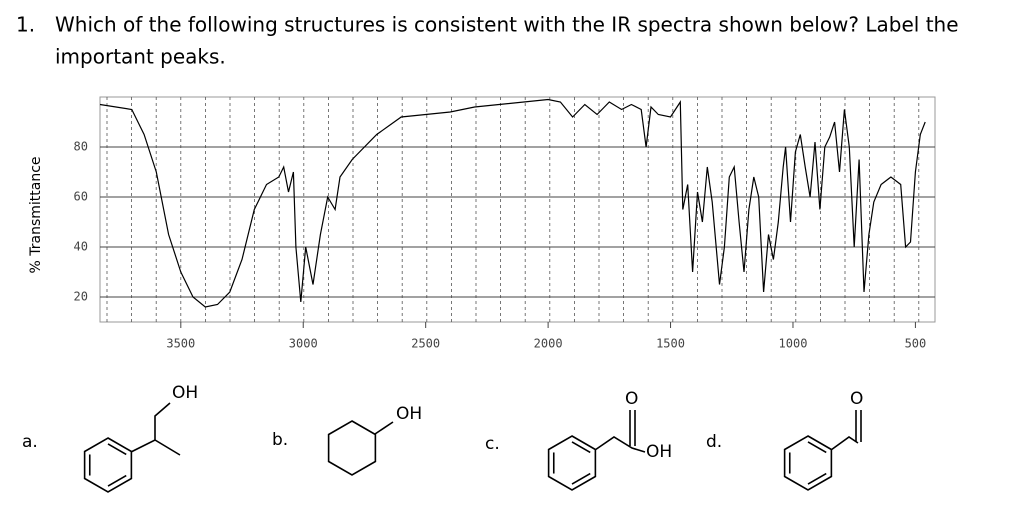 Image resolution: width=1024 pixels, height=512 pixels. What do you see at coordinates (303, 344) in the screenshot?
I see `x-tick-label: 3000` at bounding box center [303, 344].